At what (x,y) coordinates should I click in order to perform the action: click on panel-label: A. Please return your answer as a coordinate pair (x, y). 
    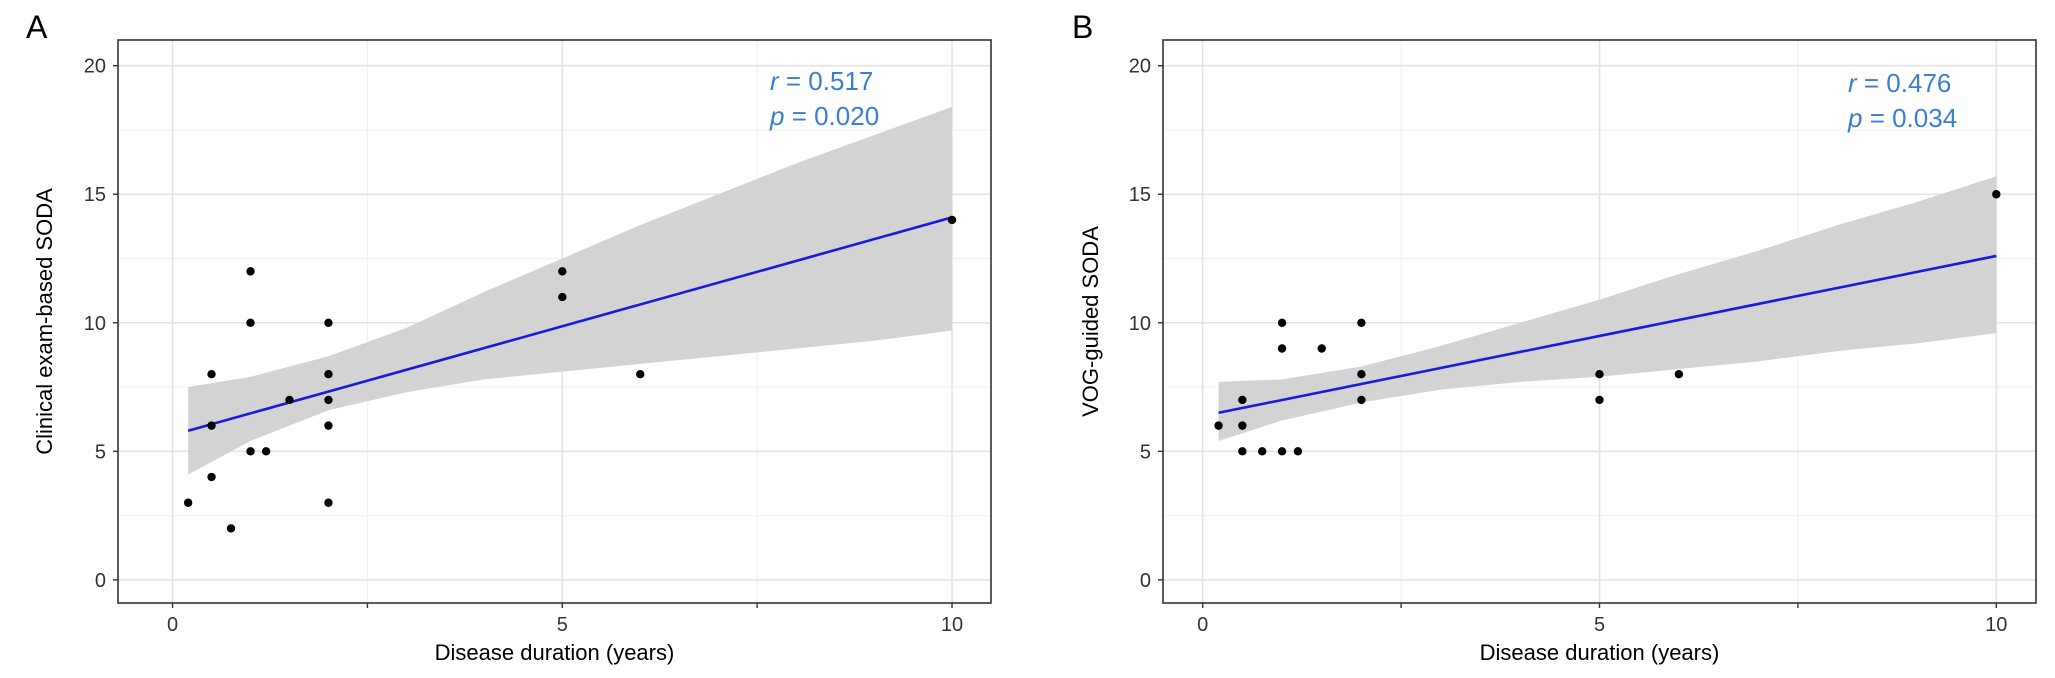
    Looking at the image, I should click on (37, 27).